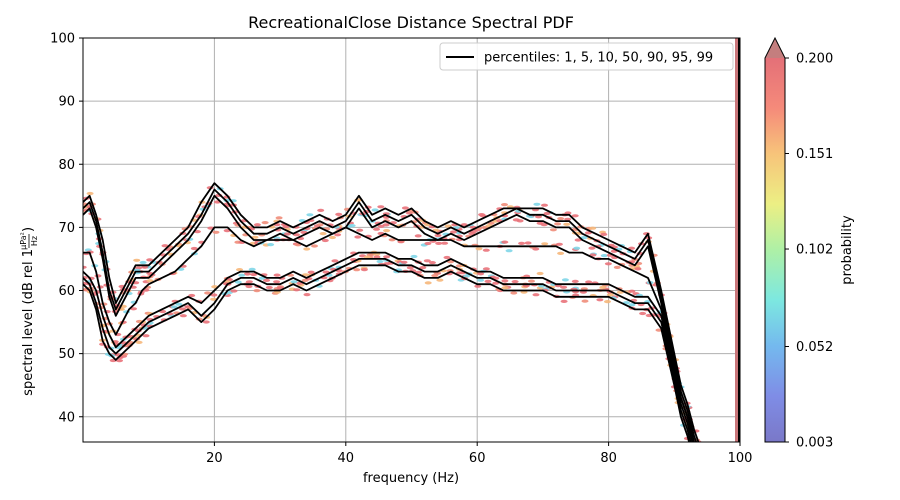 Image resolution: width=900 pixels, height=500 pixels. Describe the element at coordinates (411, 22) in the screenshot. I see `chart-title: RecreationalClose Distance Spectral PDF` at that location.